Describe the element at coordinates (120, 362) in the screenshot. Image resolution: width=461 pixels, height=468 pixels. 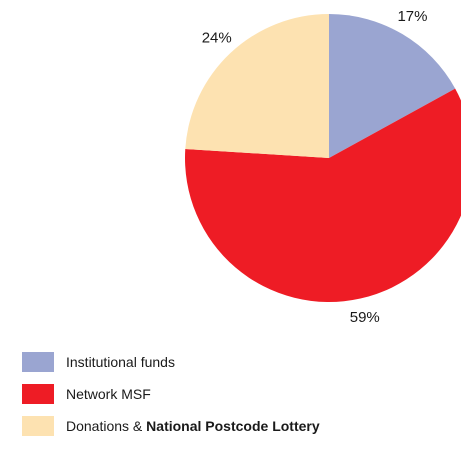
I see `legend-label-institutional-funds: Institutional funds` at that location.